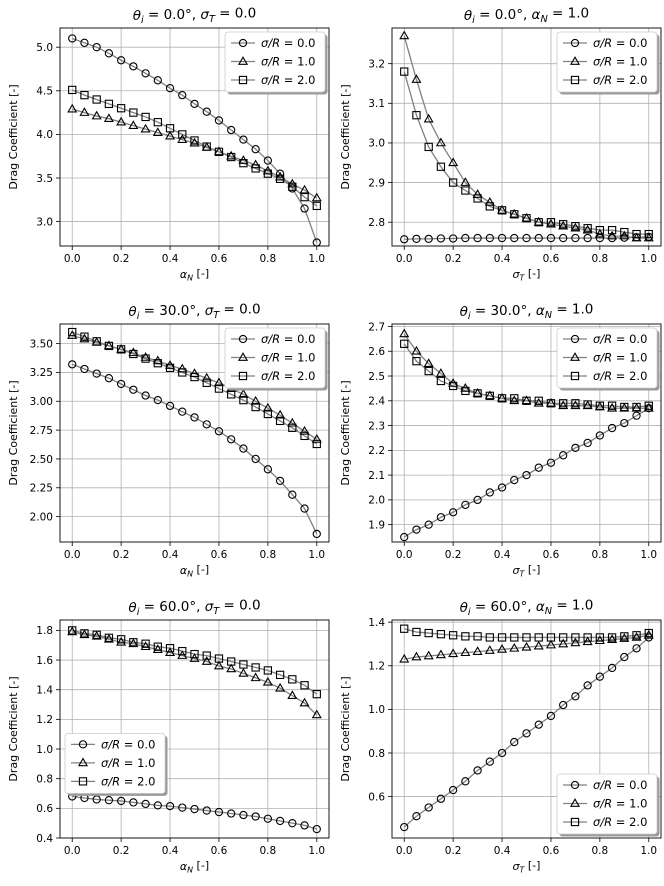 Image resolution: width=664 pixels, height=886 pixels. I want to click on y-tick-label: 3.25, so click(41, 373).